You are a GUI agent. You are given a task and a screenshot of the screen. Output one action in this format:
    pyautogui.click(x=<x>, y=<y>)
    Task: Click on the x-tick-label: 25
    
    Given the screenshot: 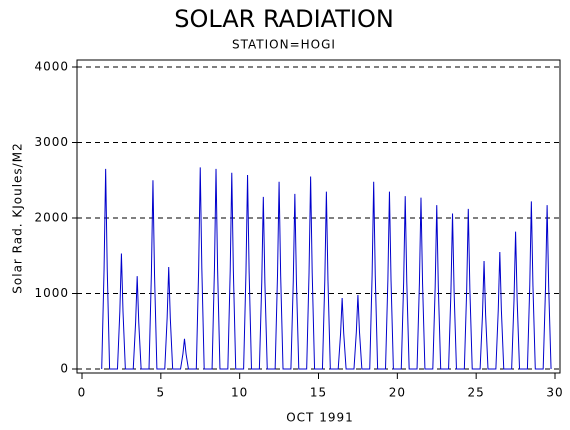 What is the action you would take?
    pyautogui.click(x=476, y=393)
    